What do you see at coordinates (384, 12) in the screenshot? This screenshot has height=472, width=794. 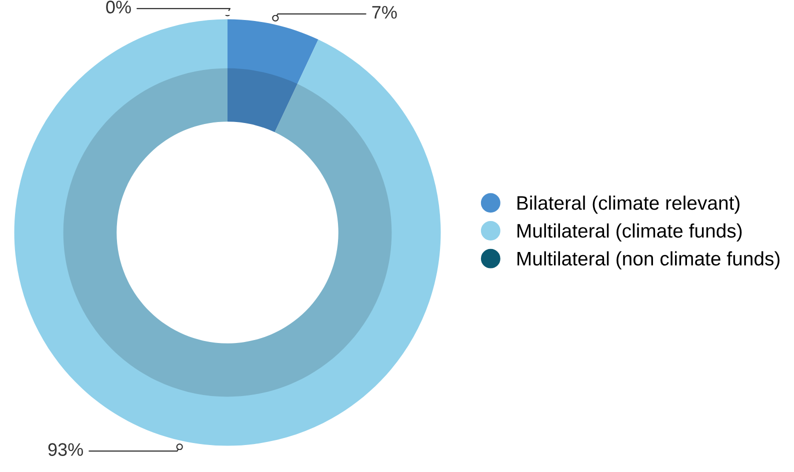 I see `data-label: 7%` at bounding box center [384, 12].